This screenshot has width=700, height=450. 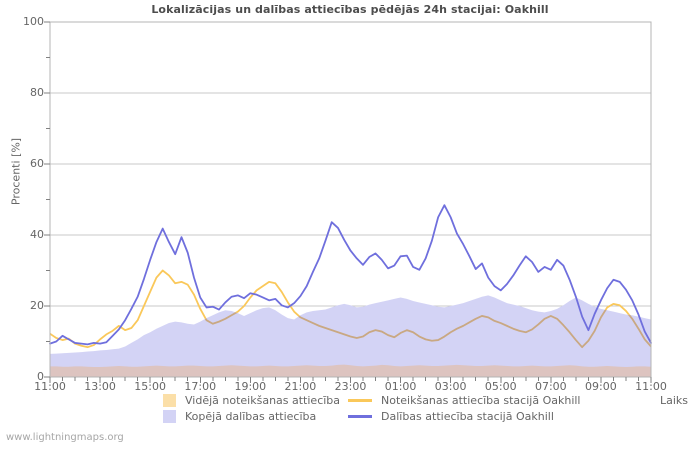 What do you see at coordinates (65, 437) in the screenshot?
I see `footer-url: www.lightningmaps.org` at bounding box center [65, 437].